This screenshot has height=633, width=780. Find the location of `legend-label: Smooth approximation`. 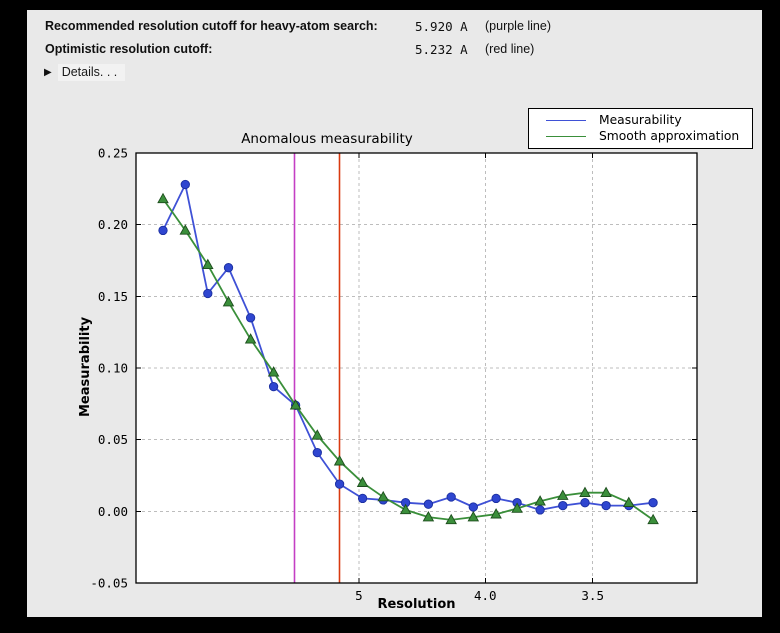

legend-label: Smooth approximation is located at coordinates (669, 136).